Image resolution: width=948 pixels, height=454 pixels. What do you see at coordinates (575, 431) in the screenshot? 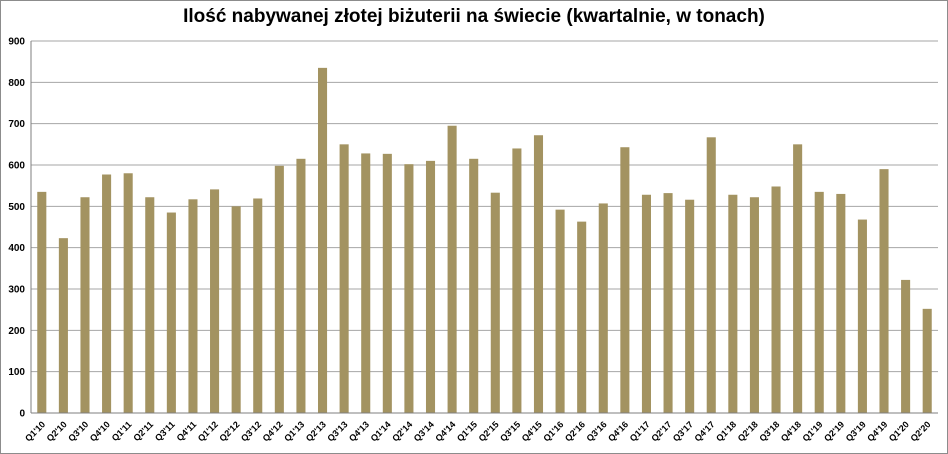
I see `x-tick-label: Q2'16` at bounding box center [575, 431].